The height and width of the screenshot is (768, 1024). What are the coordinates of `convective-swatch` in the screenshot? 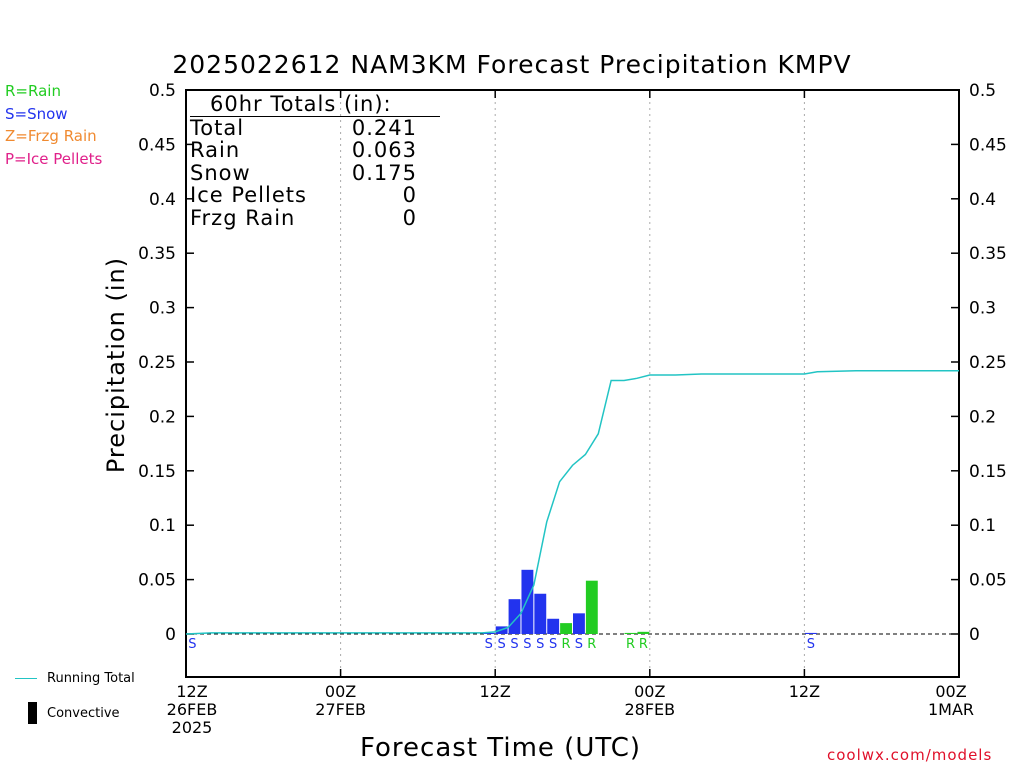 It's located at (32, 713).